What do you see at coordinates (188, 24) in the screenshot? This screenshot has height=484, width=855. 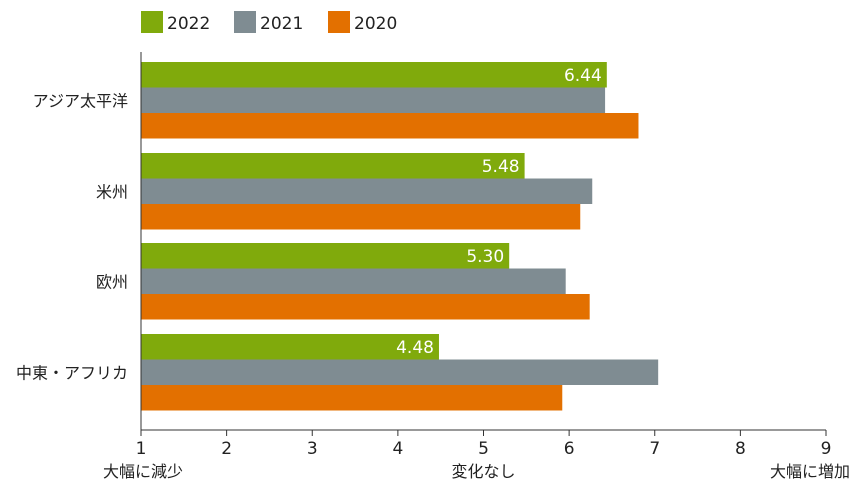 I see `legend-label-2022: 2022` at bounding box center [188, 24].